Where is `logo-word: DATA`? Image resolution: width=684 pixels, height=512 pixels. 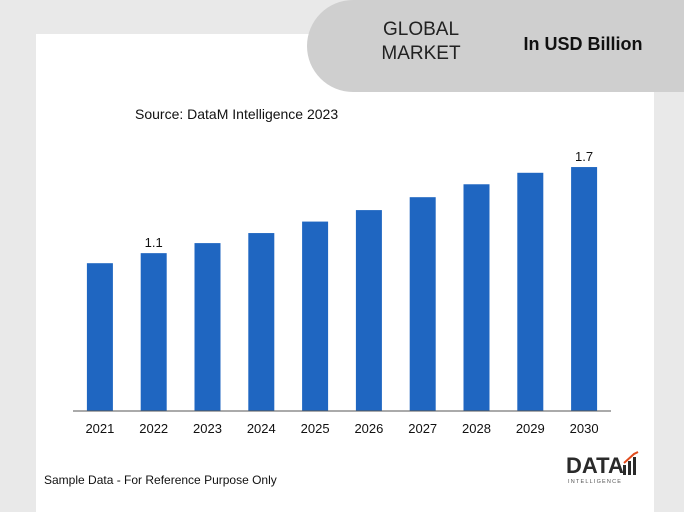 logo-word: DATA is located at coordinates (595, 465).